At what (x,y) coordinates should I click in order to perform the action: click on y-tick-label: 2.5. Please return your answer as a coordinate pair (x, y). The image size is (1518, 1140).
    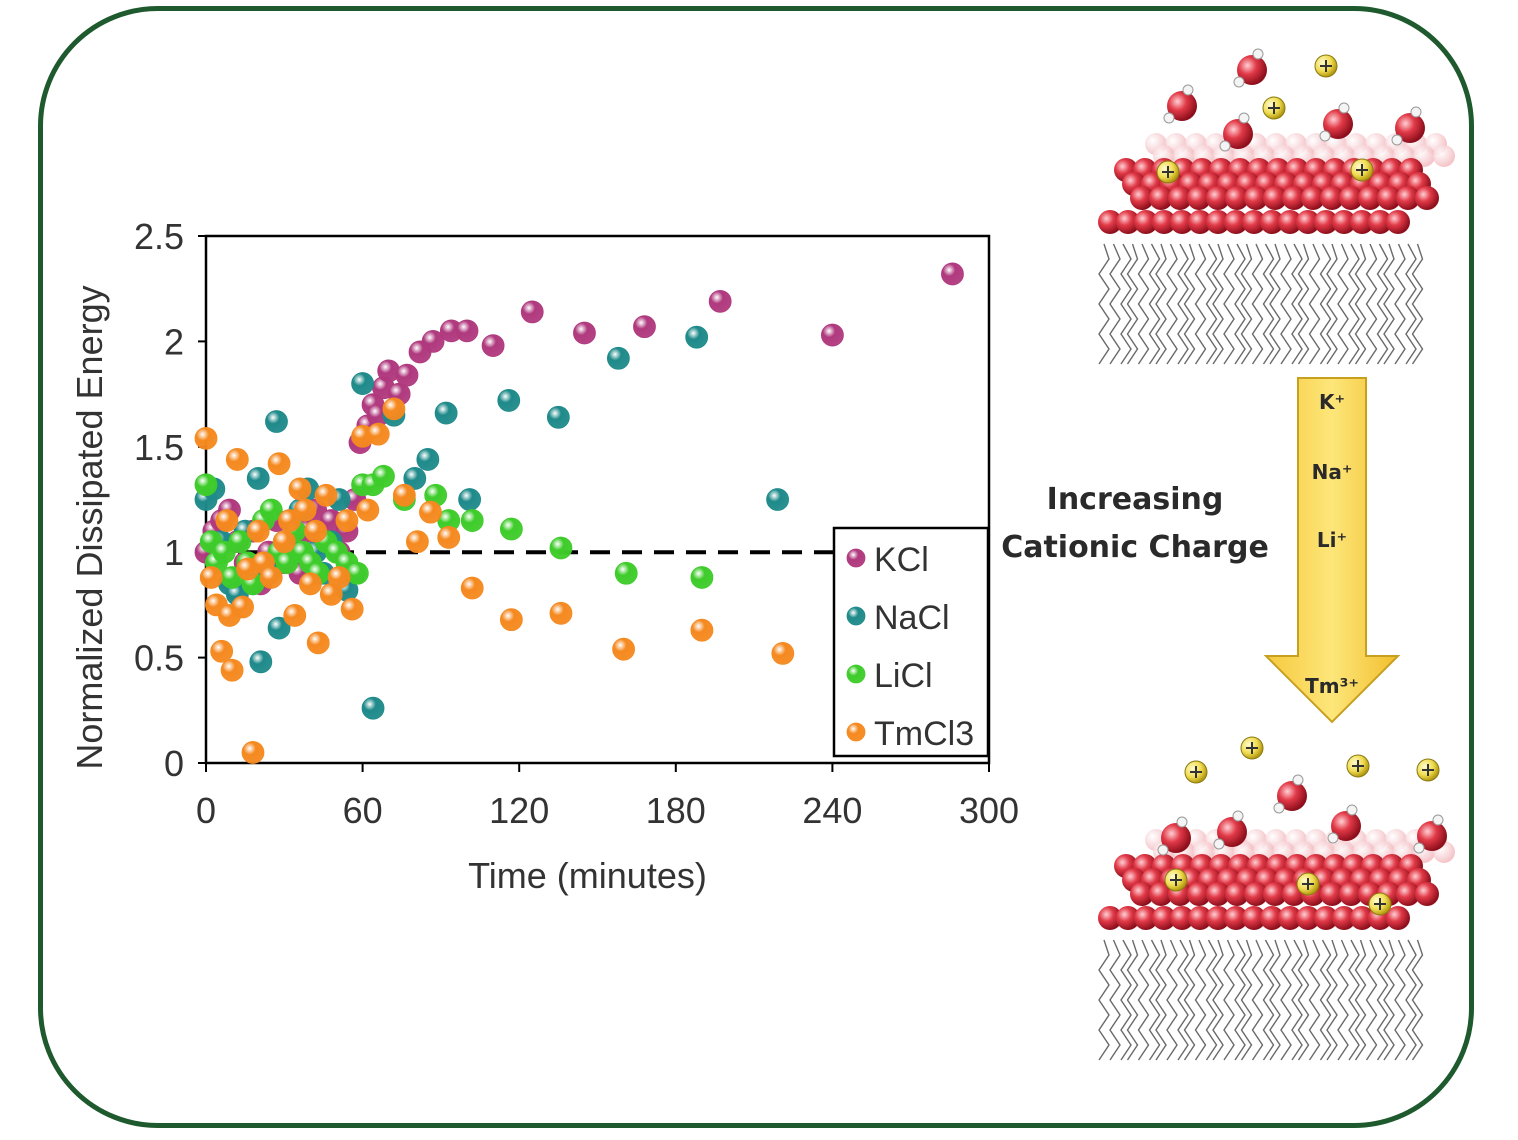
    Looking at the image, I should click on (159, 236).